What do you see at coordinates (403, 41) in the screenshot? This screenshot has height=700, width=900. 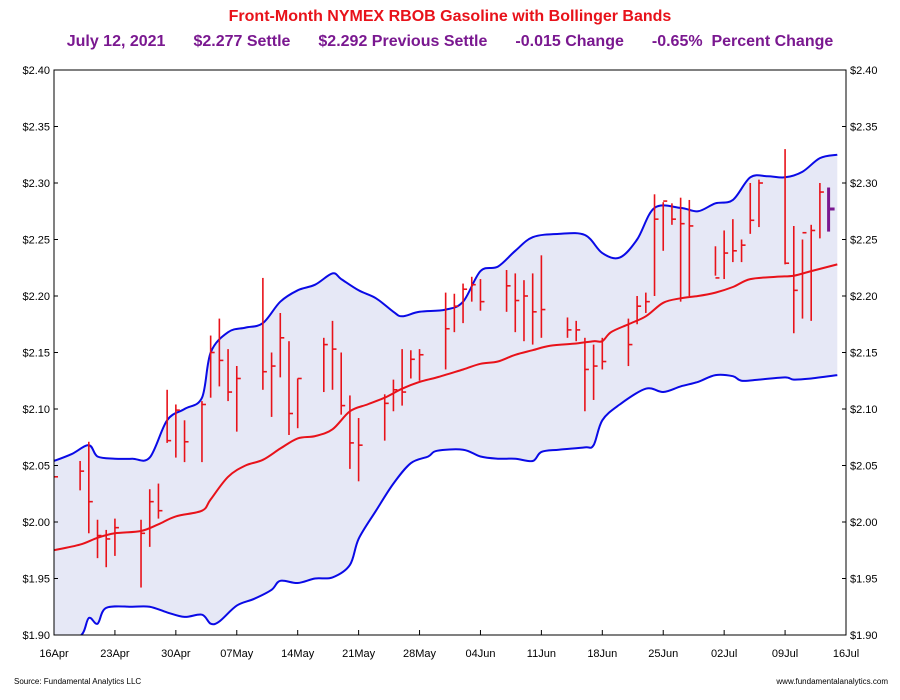 I see `previous-settle: $2.292 Previous Settle` at bounding box center [403, 41].